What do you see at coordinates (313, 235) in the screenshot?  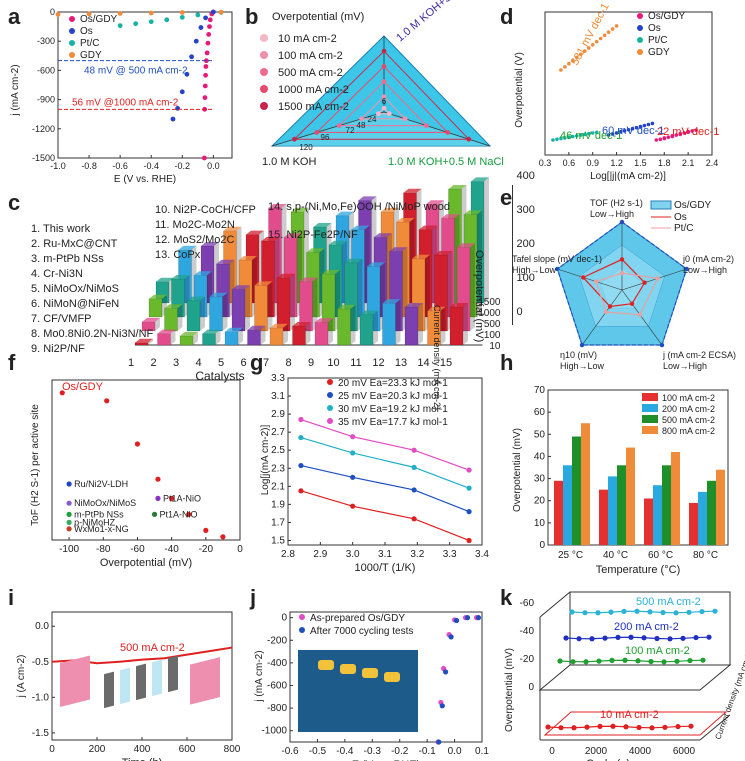 I see `catalyst-label: 15. Ni2P-Fe2P/NF` at bounding box center [313, 235].